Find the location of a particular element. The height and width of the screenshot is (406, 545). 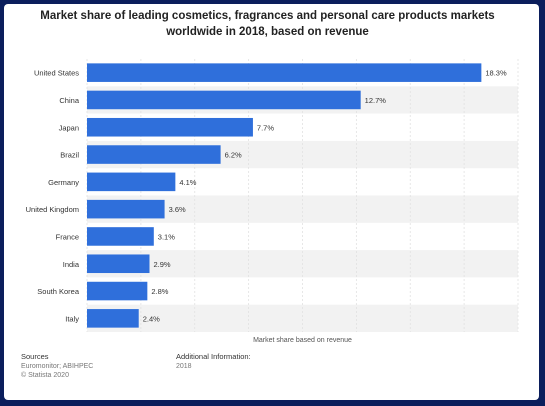

value-label: 6.2% is located at coordinates (233, 155).